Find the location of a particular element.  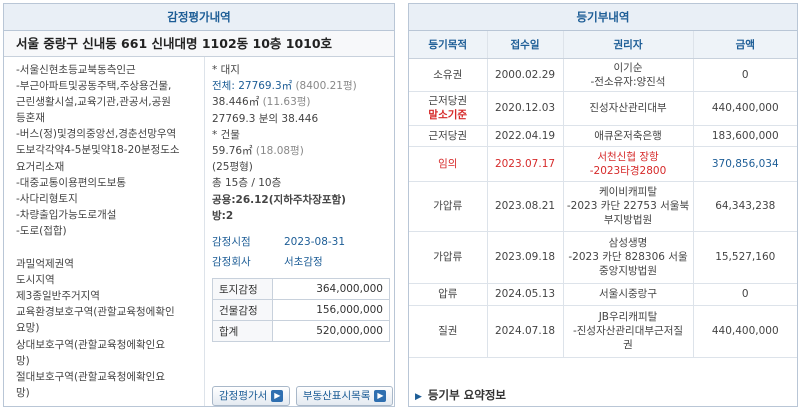

amount-row: 합계 520,000,000 is located at coordinates (301, 331).